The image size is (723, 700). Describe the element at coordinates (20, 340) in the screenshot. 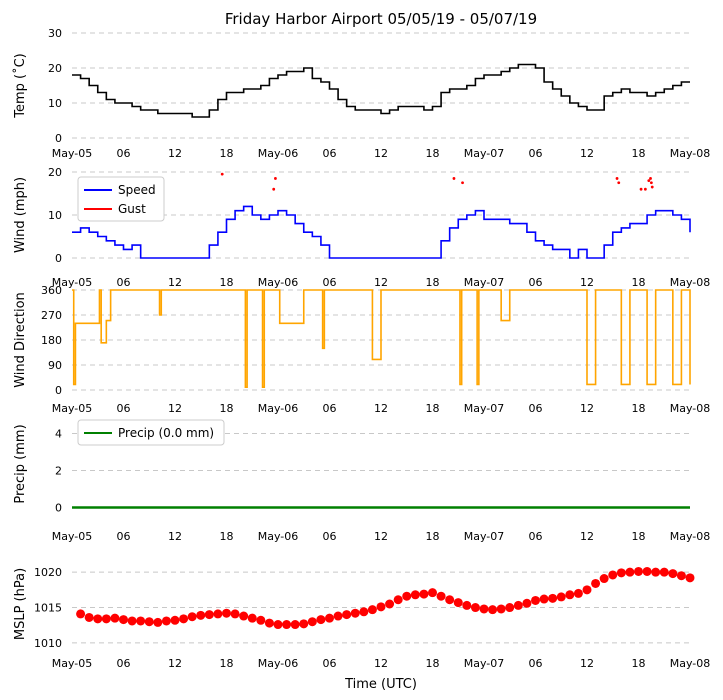

I see `y-axis-label: Wind Direction` at that location.